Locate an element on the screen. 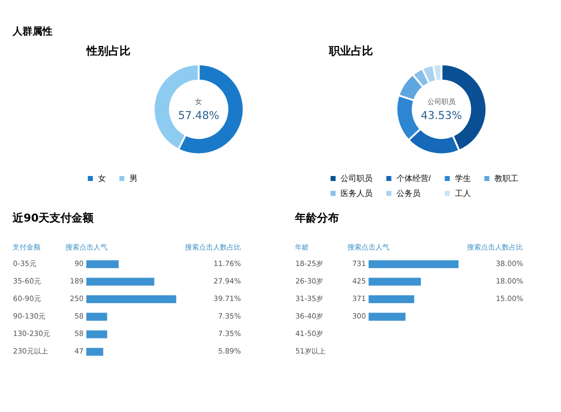  text: 人群属性 is located at coordinates (32, 32).